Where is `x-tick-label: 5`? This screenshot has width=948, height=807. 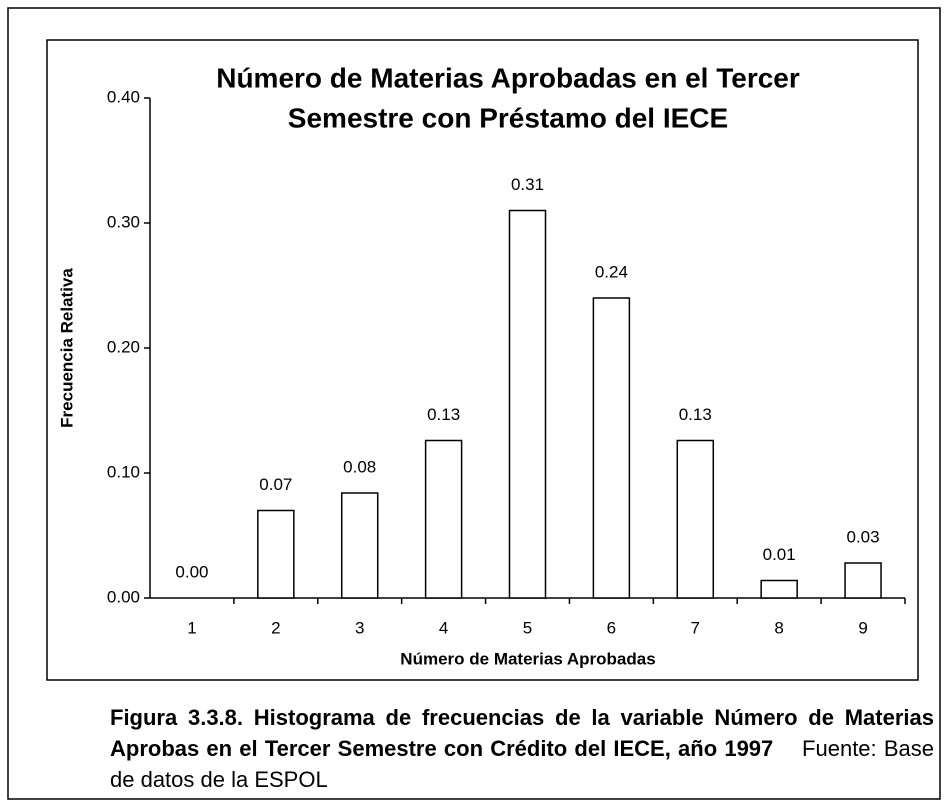
x-tick-label: 5 is located at coordinates (527, 627).